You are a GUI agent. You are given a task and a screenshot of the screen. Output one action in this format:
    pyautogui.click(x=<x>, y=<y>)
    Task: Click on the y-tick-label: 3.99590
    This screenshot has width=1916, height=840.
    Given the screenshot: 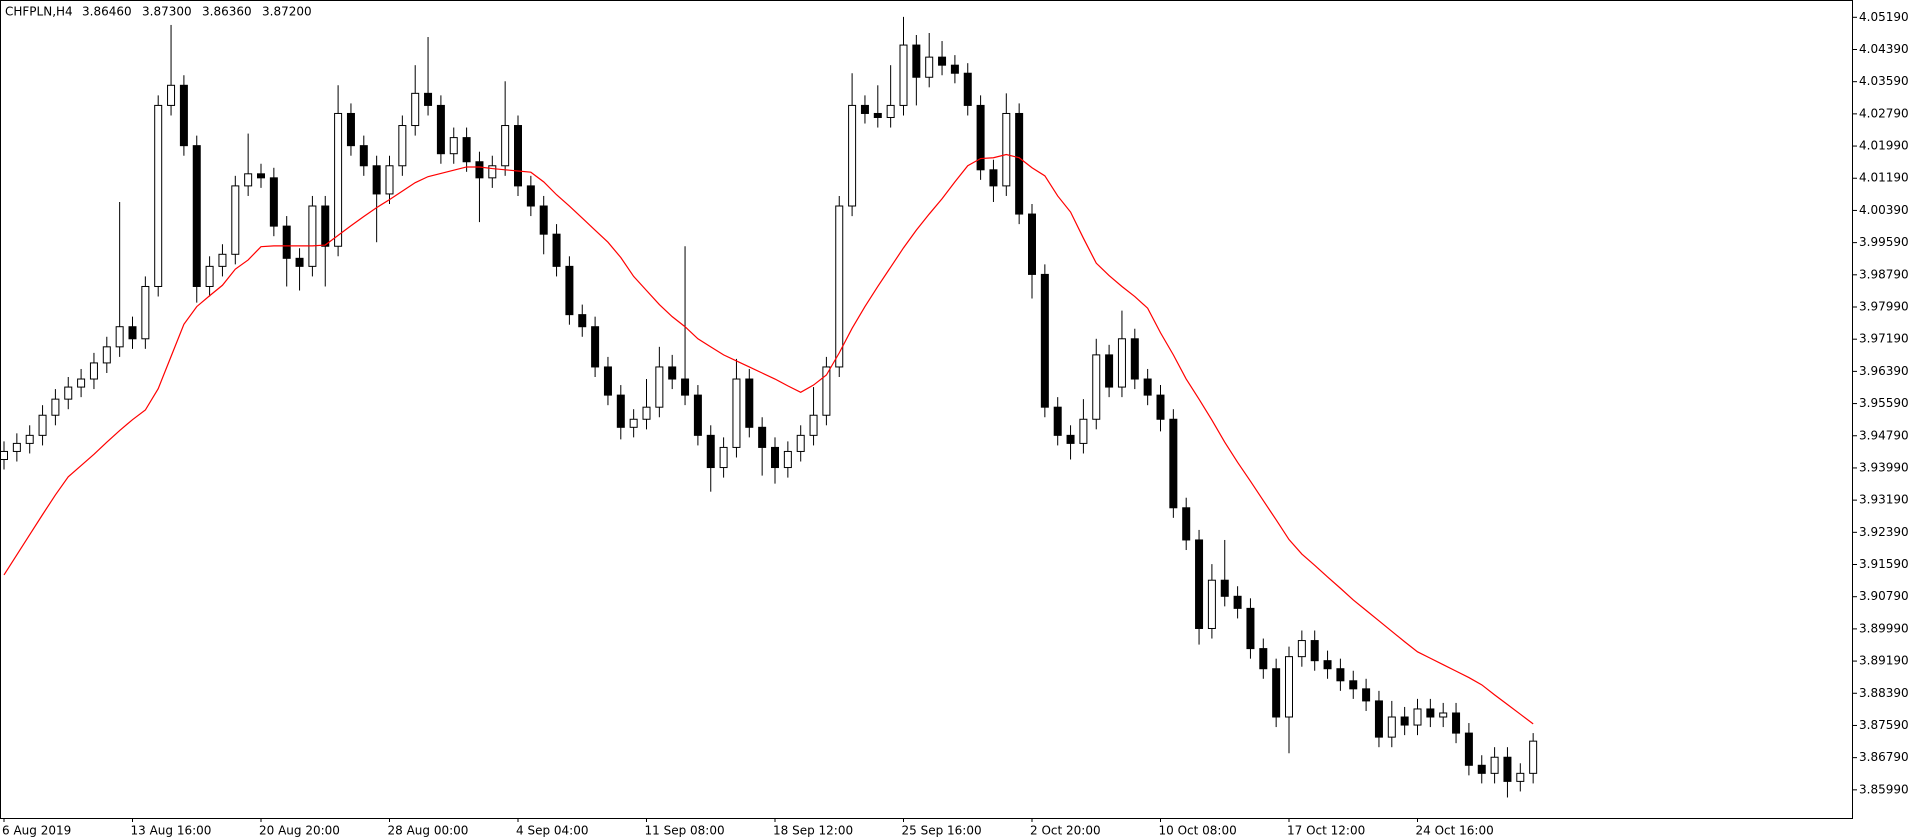 What is the action you would take?
    pyautogui.click(x=1884, y=242)
    